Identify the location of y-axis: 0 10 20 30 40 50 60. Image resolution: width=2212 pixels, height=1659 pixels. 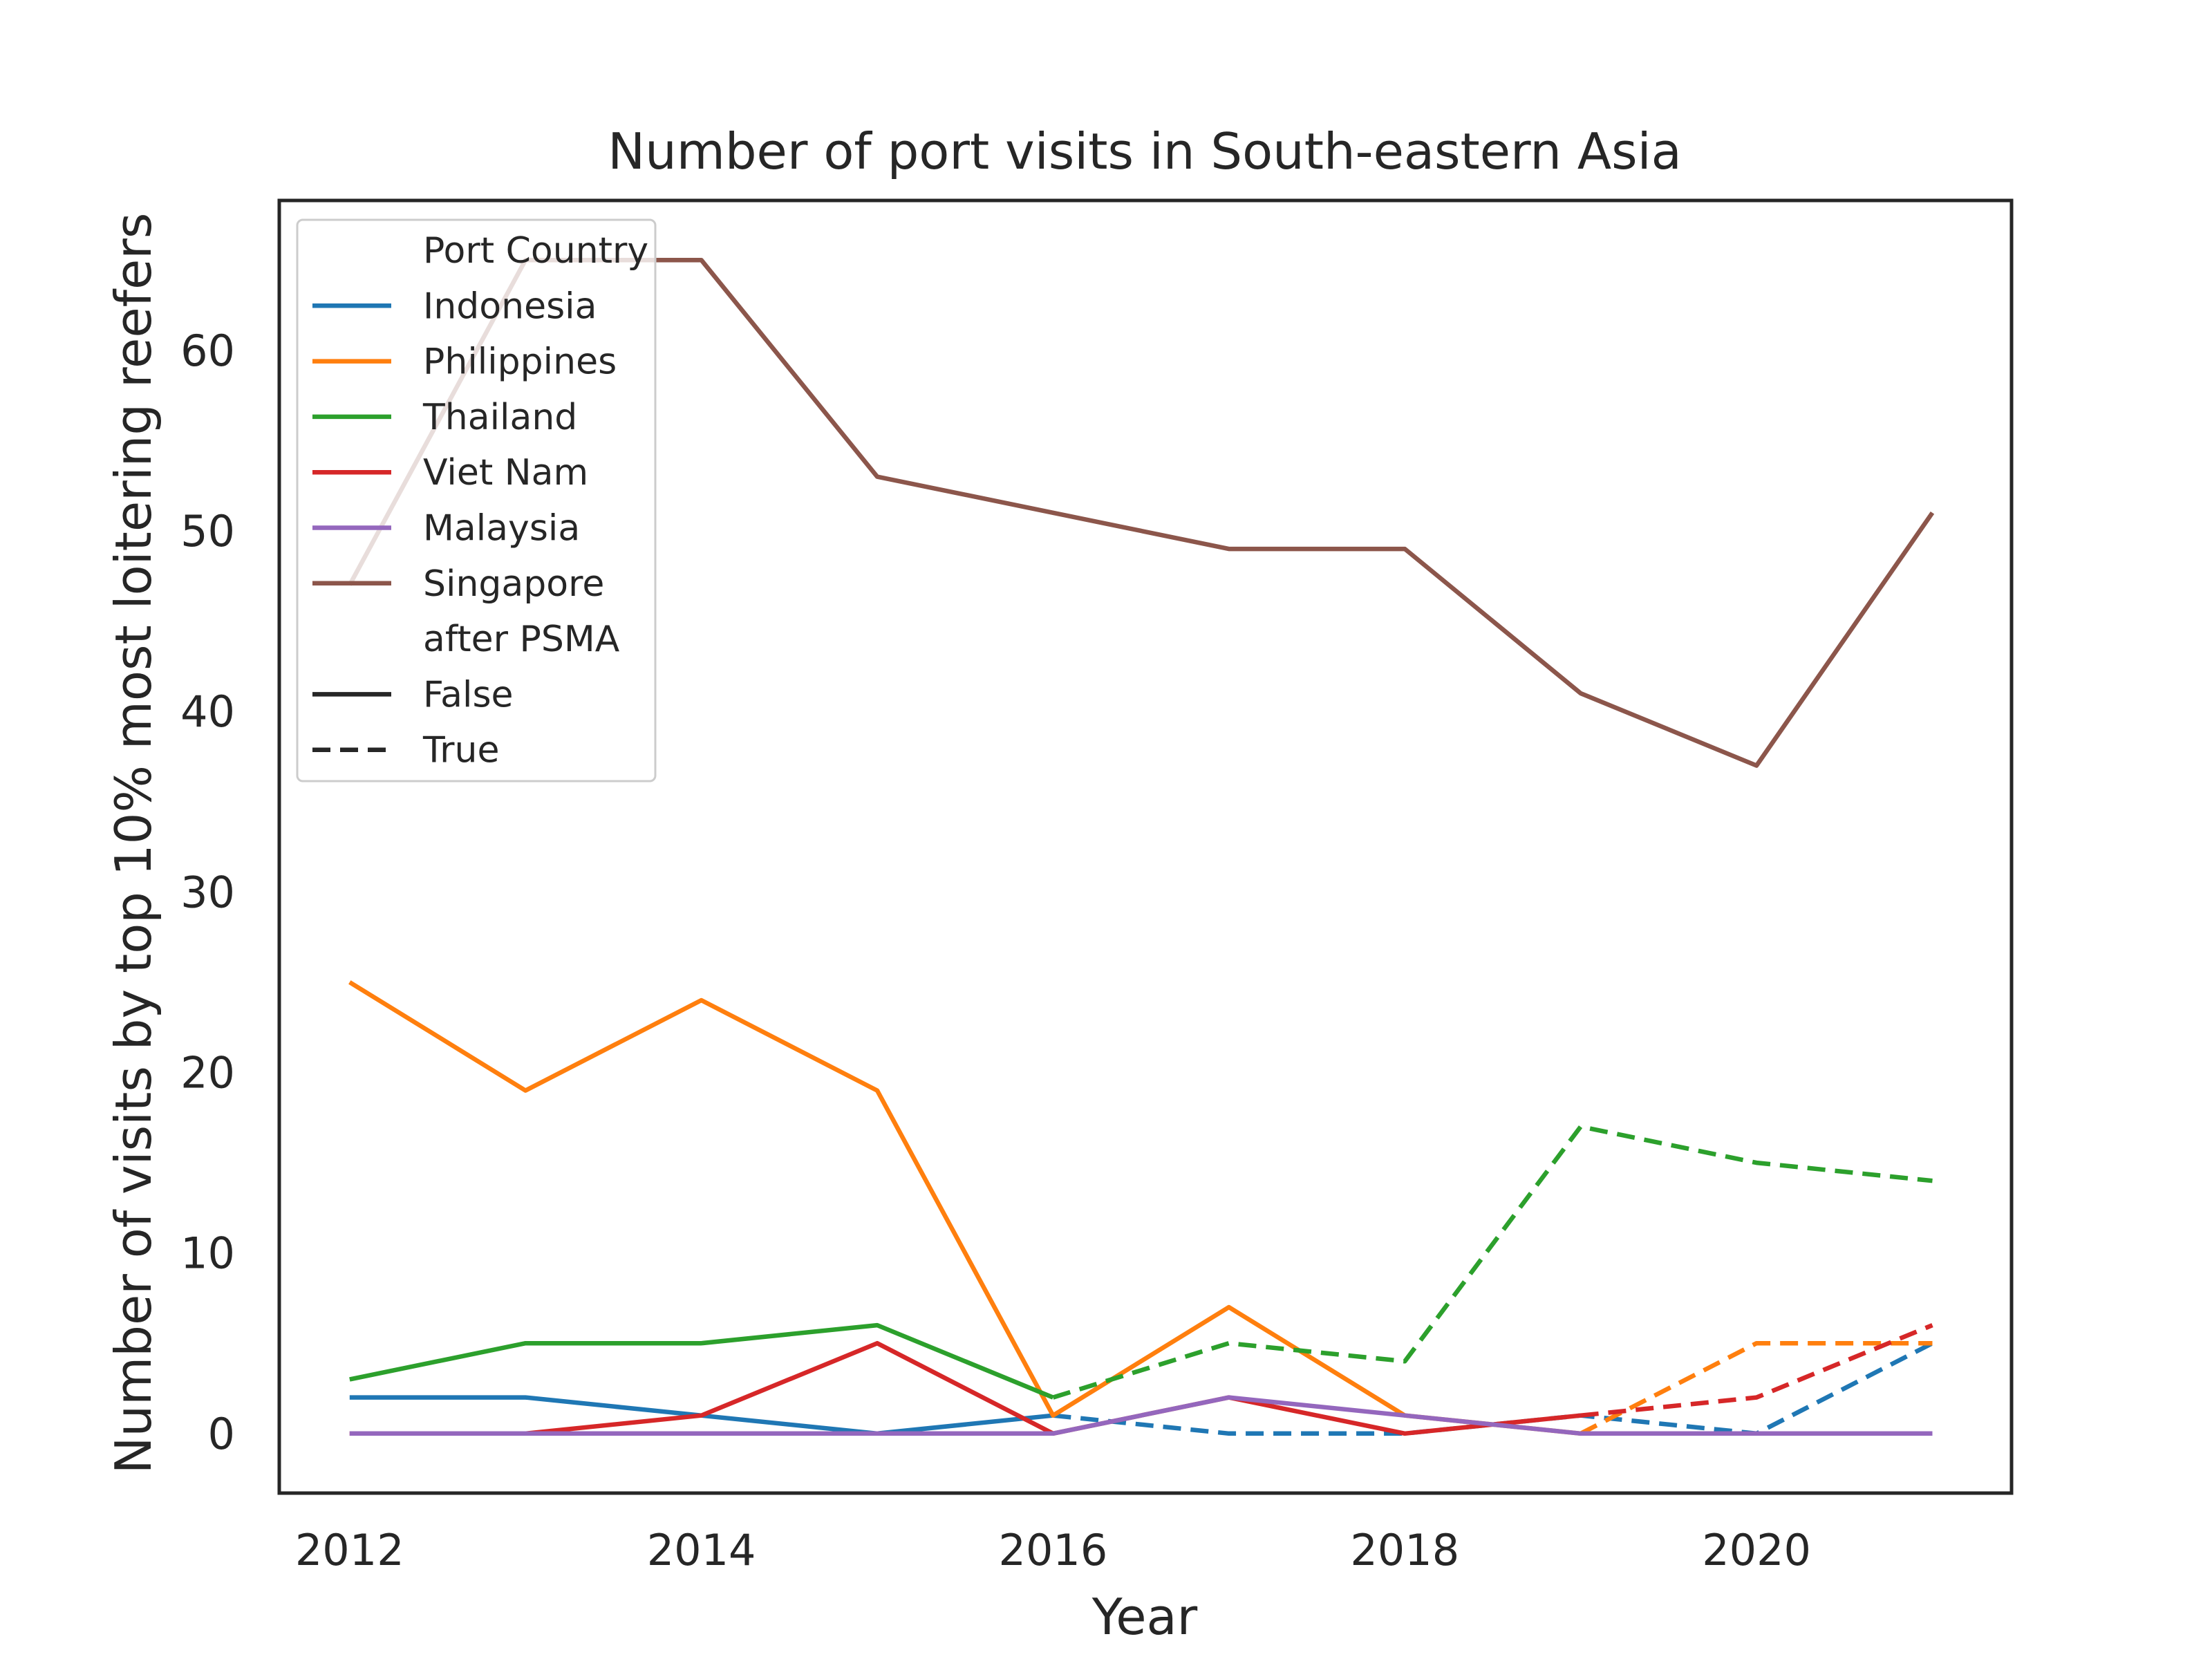
(208, 892).